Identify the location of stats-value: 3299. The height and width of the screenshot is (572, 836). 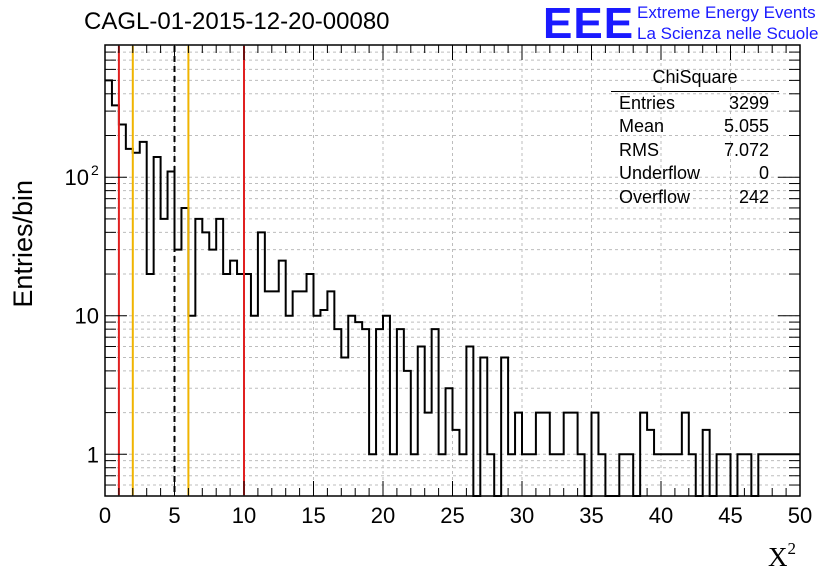
(748, 103).